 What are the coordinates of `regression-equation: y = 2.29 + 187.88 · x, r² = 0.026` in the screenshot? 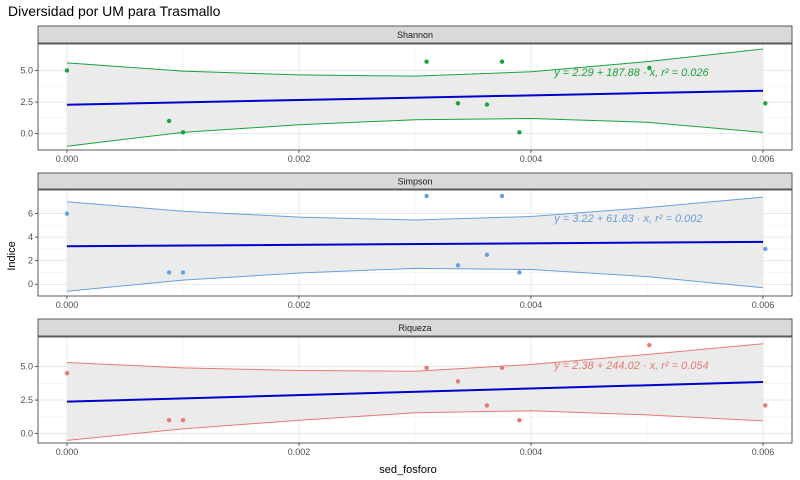 It's located at (631, 73).